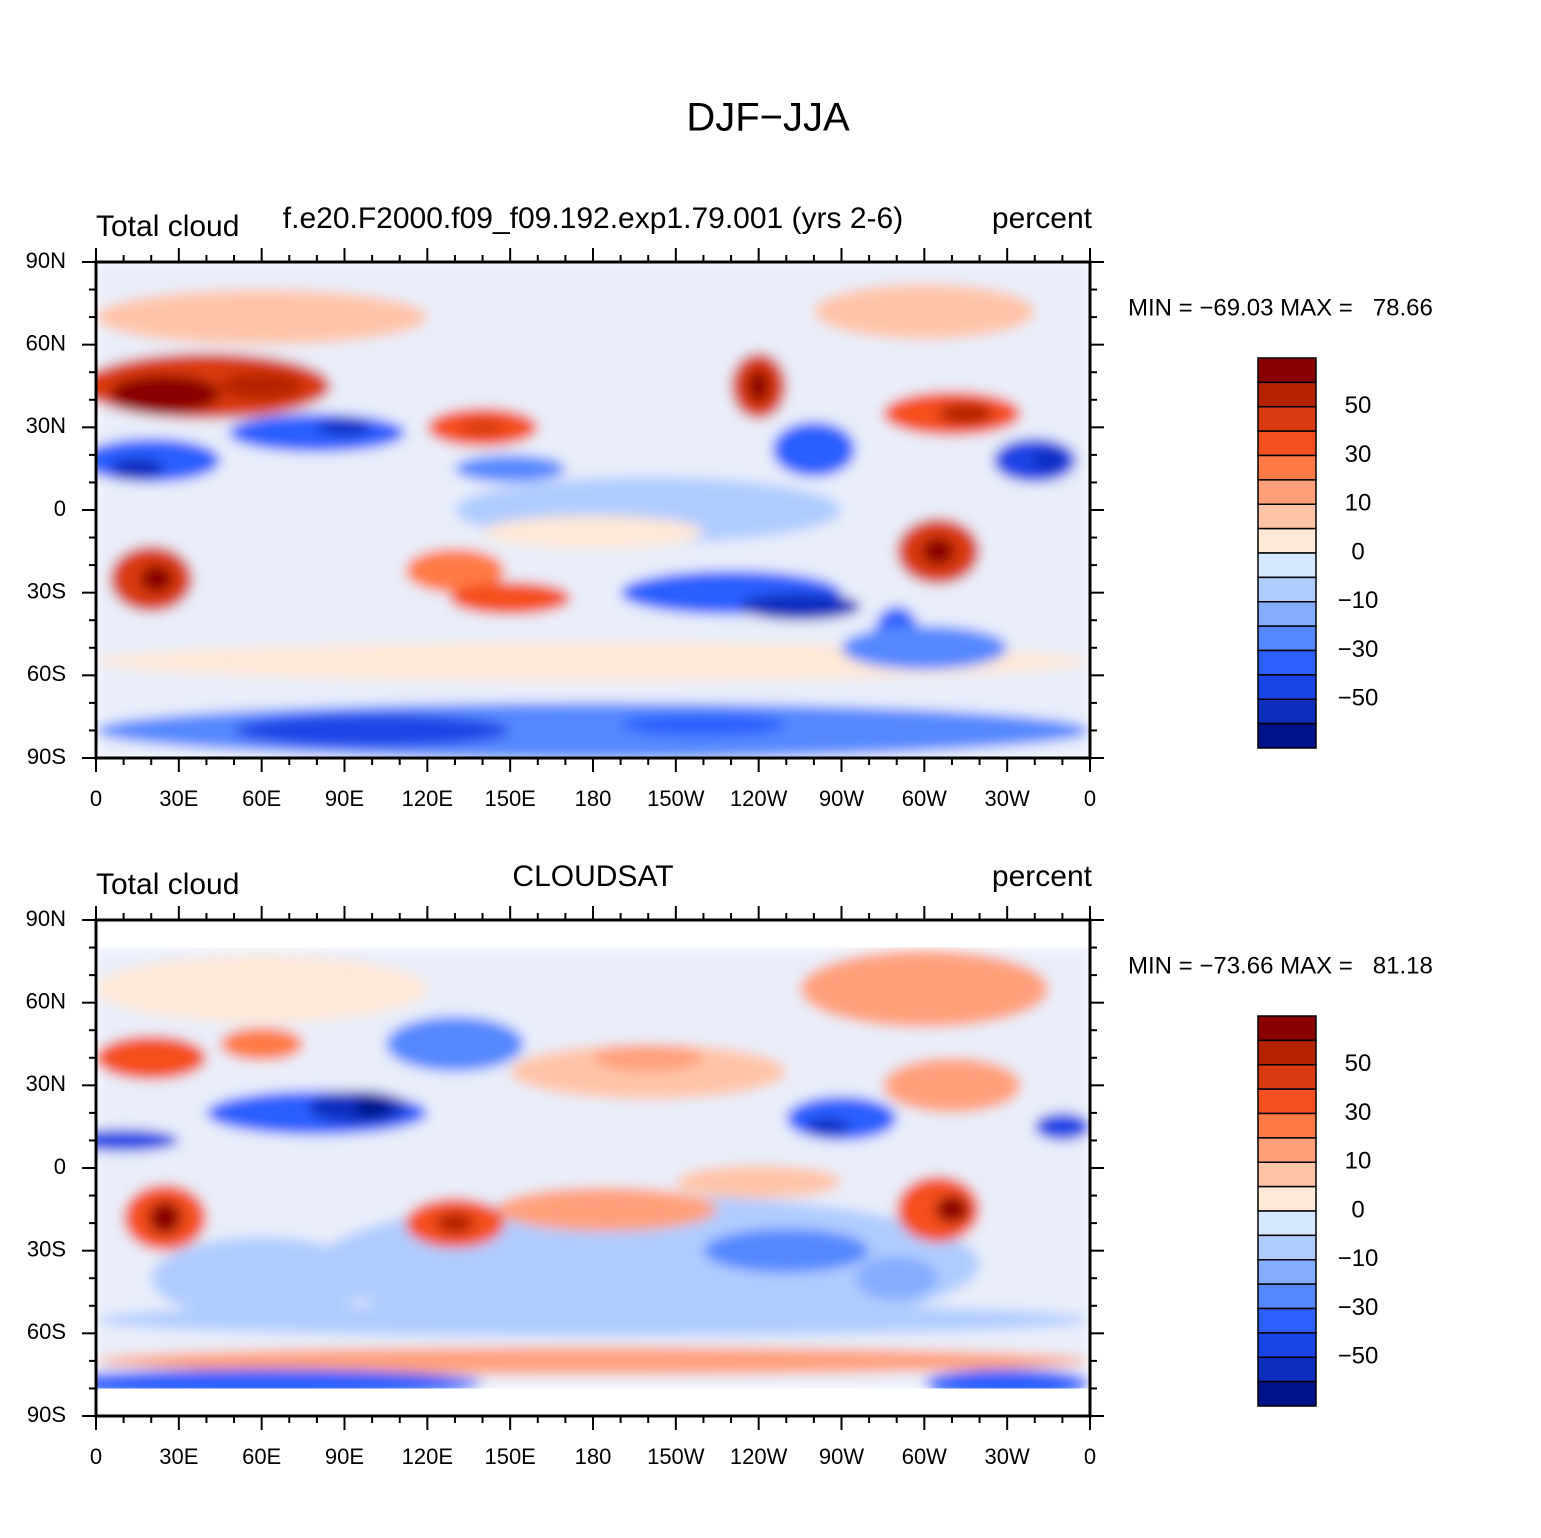 The height and width of the screenshot is (1538, 1541). What do you see at coordinates (1358, 1161) in the screenshot?
I see `colorbar-label: 10` at bounding box center [1358, 1161].